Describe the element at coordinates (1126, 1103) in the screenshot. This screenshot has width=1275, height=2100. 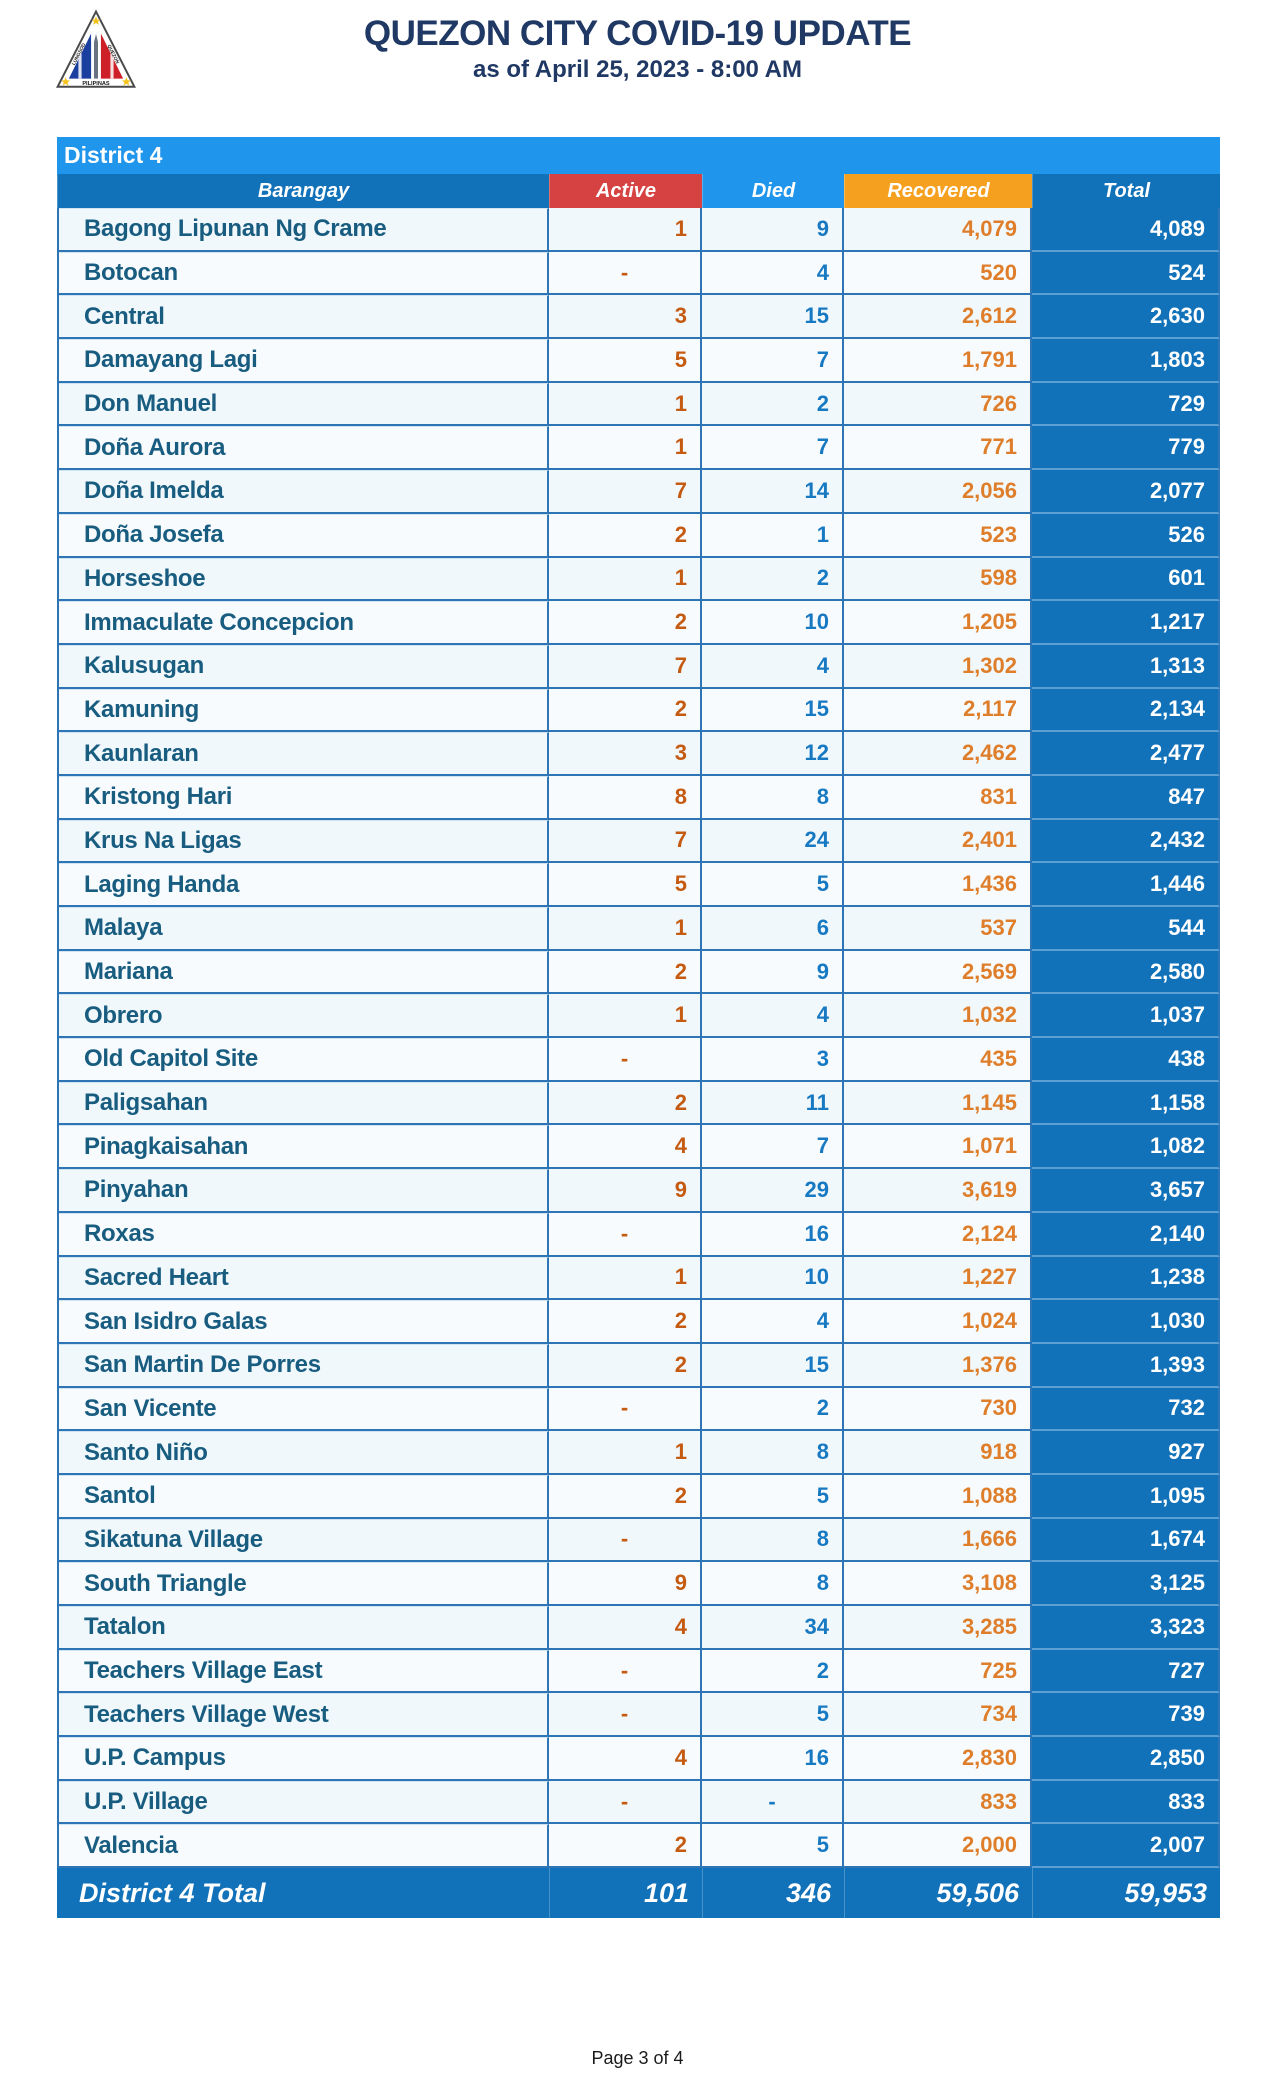
I see `cell-total: 1,158` at that location.